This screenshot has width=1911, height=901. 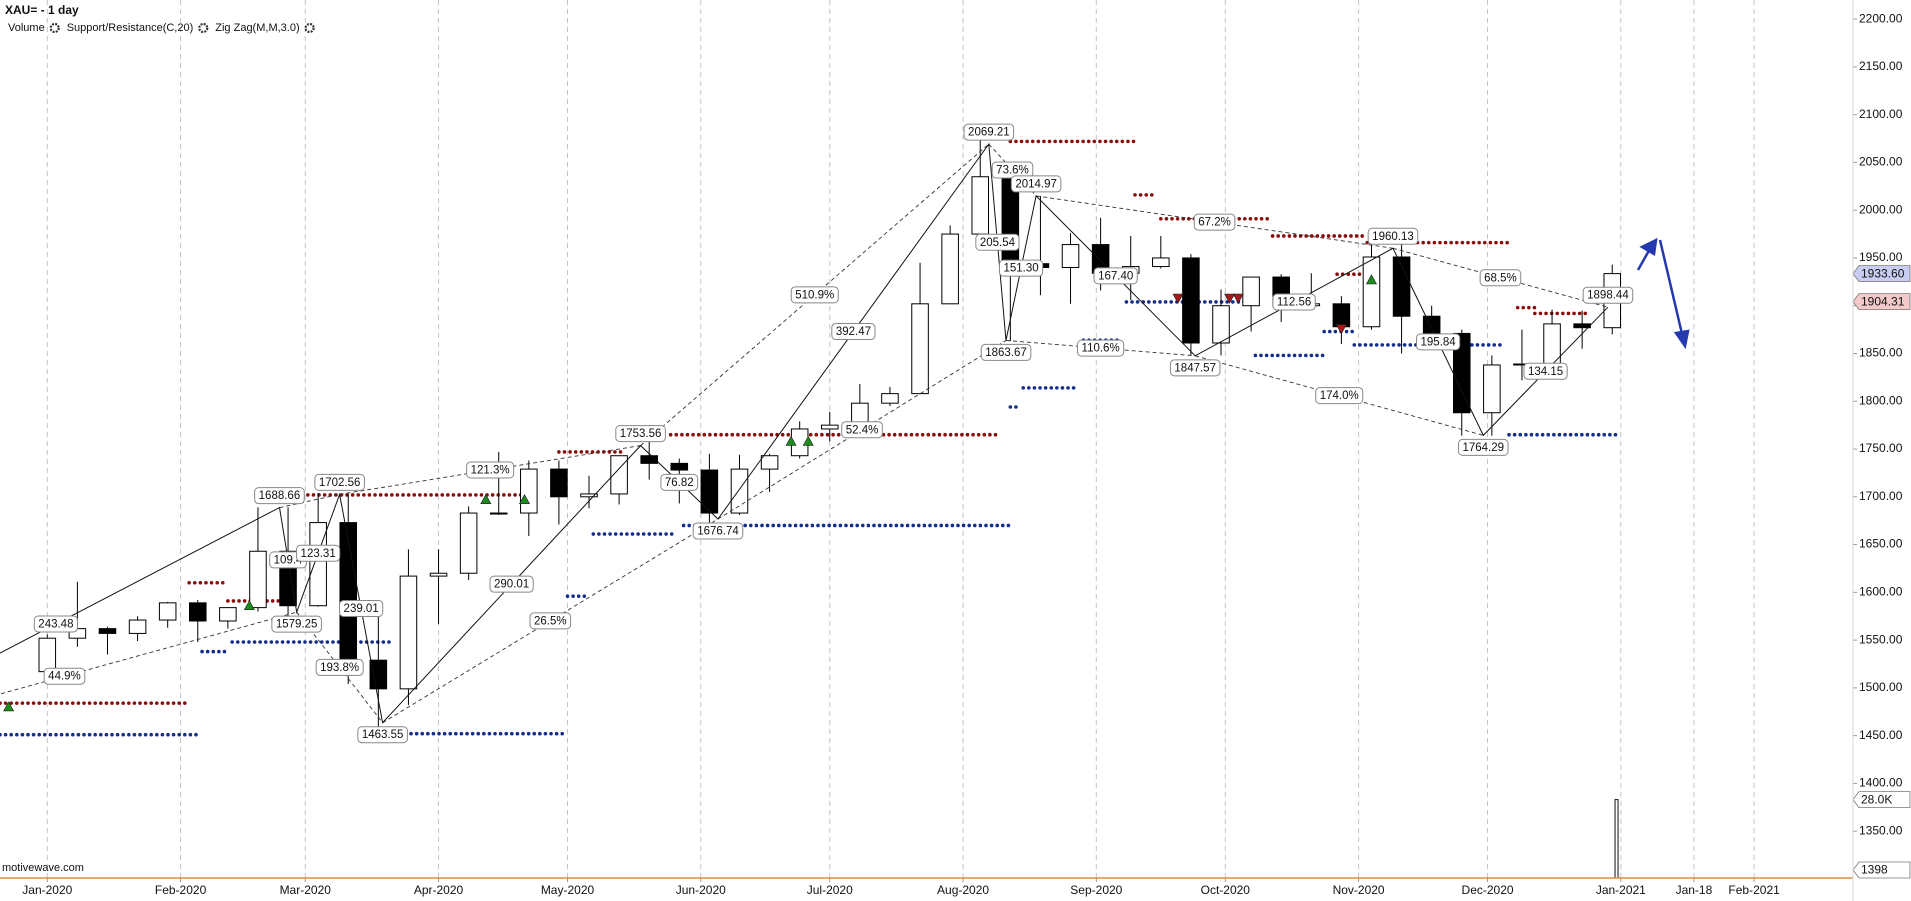 I want to click on y-tick-label: 2150.00, so click(x=1881, y=66).